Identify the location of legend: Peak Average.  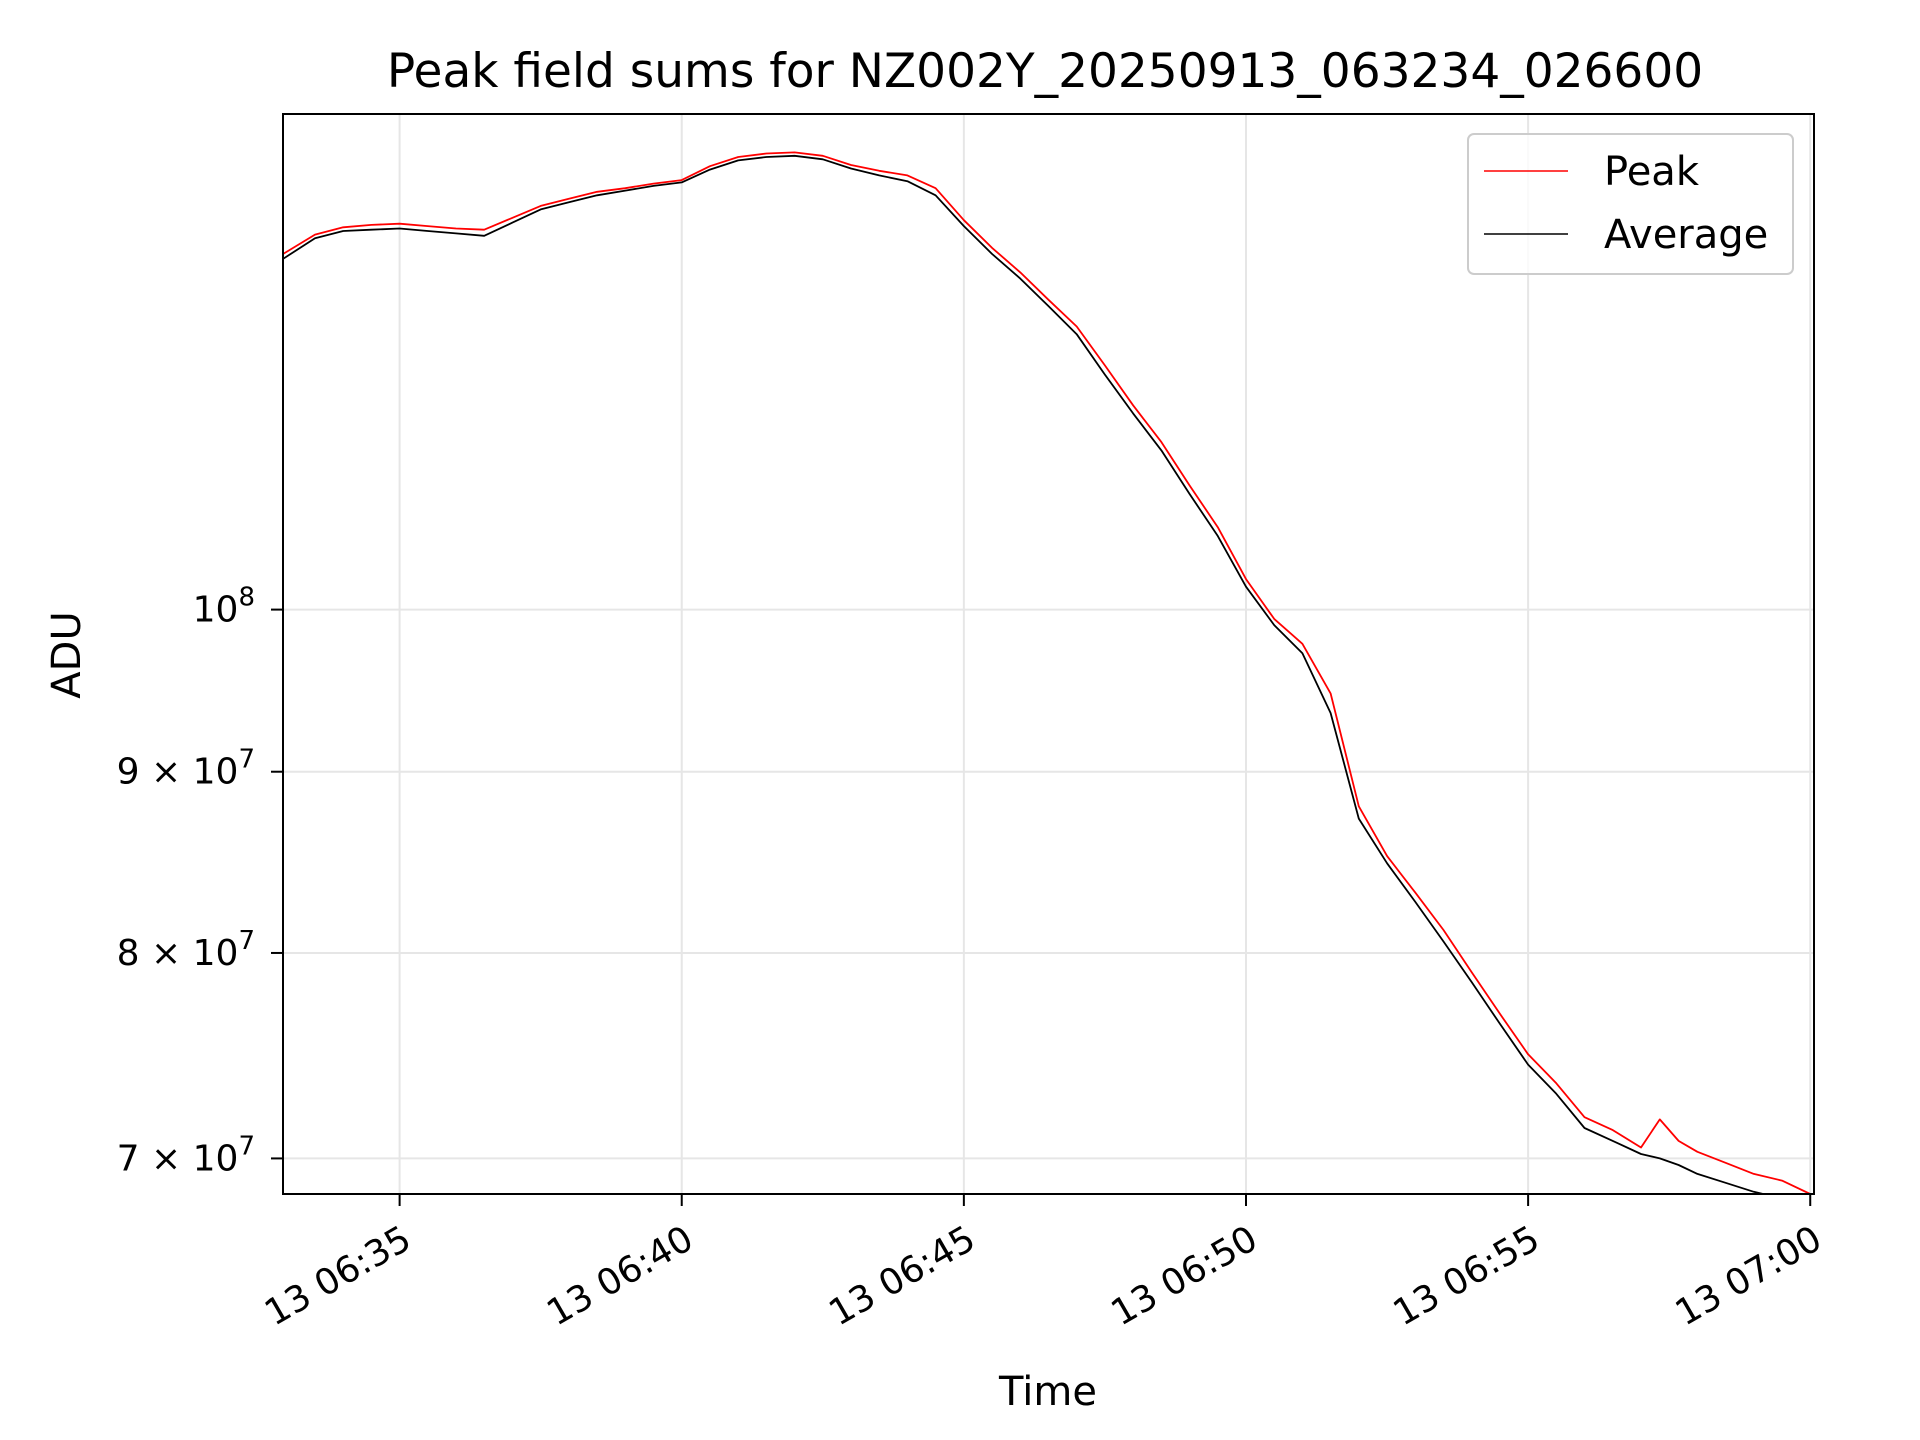
(1630, 204).